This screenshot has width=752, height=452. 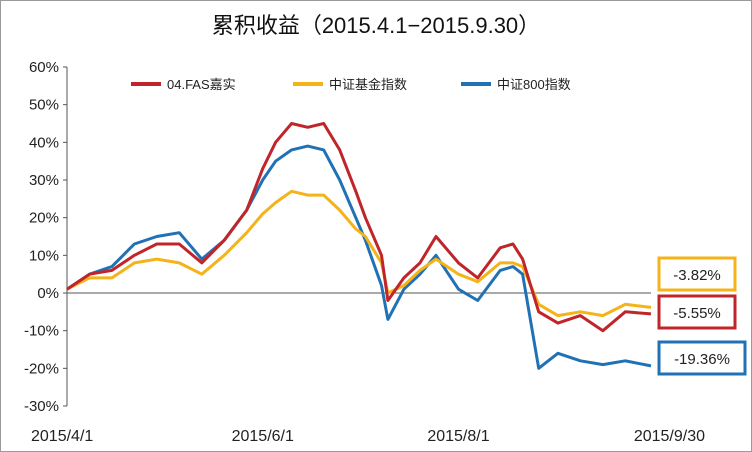 What do you see at coordinates (41, 237) in the screenshot?
I see `y-tick-labels: 60% 50% 40% 30% 20% 10% 0% -10% -20% -30%` at bounding box center [41, 237].